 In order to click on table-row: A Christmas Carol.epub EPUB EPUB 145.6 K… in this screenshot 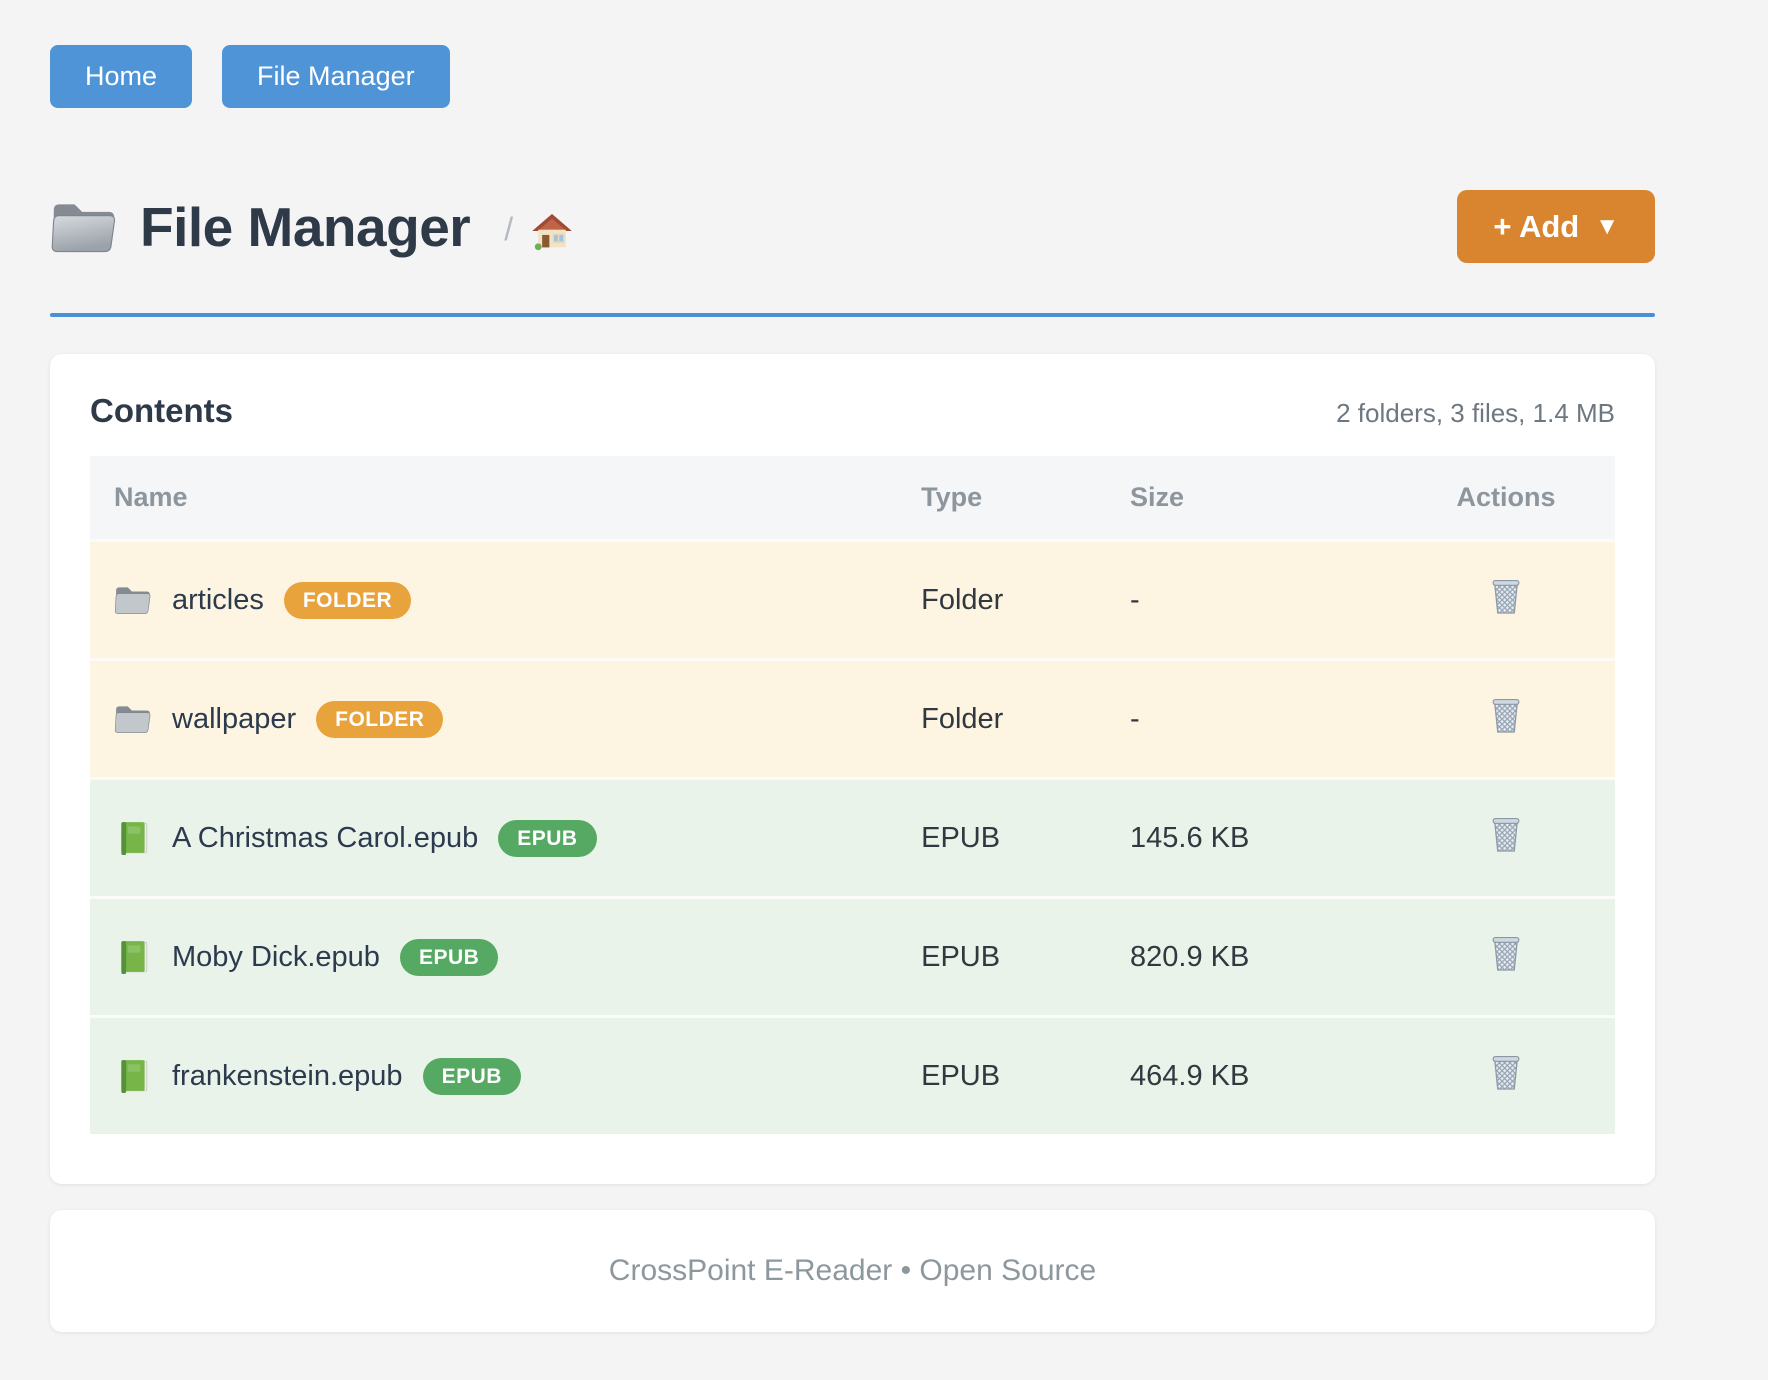, I will do `click(852, 837)`.